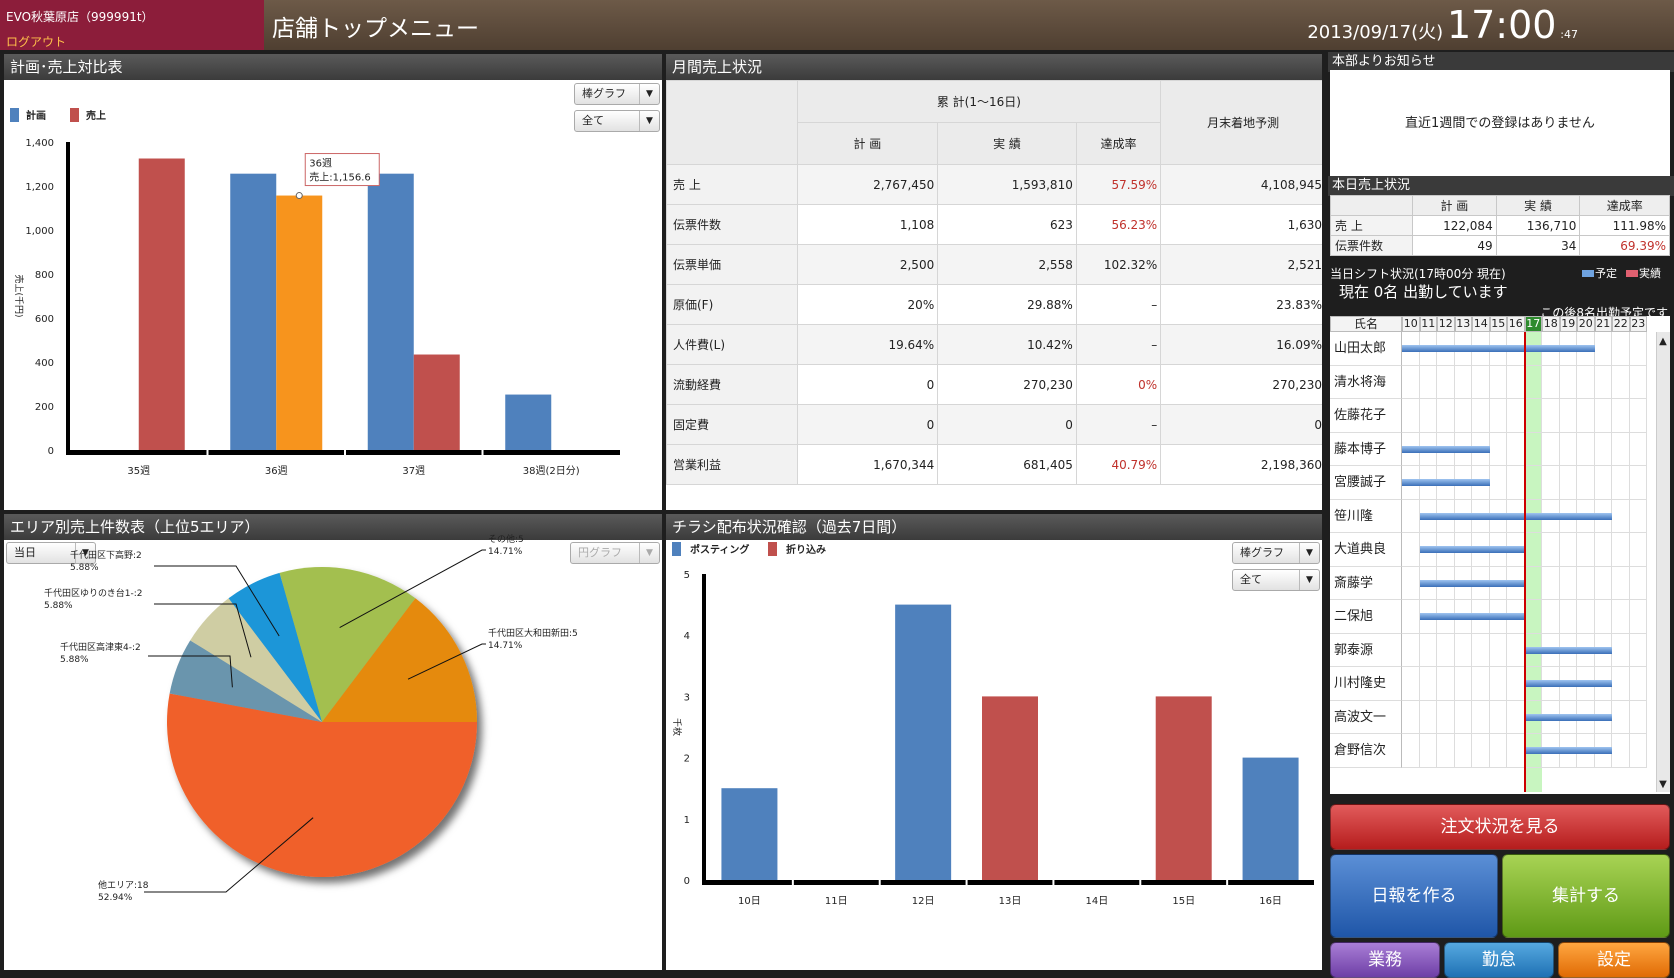 The width and height of the screenshot is (1674, 978). I want to click on legend-label: 折り込み, so click(806, 549).